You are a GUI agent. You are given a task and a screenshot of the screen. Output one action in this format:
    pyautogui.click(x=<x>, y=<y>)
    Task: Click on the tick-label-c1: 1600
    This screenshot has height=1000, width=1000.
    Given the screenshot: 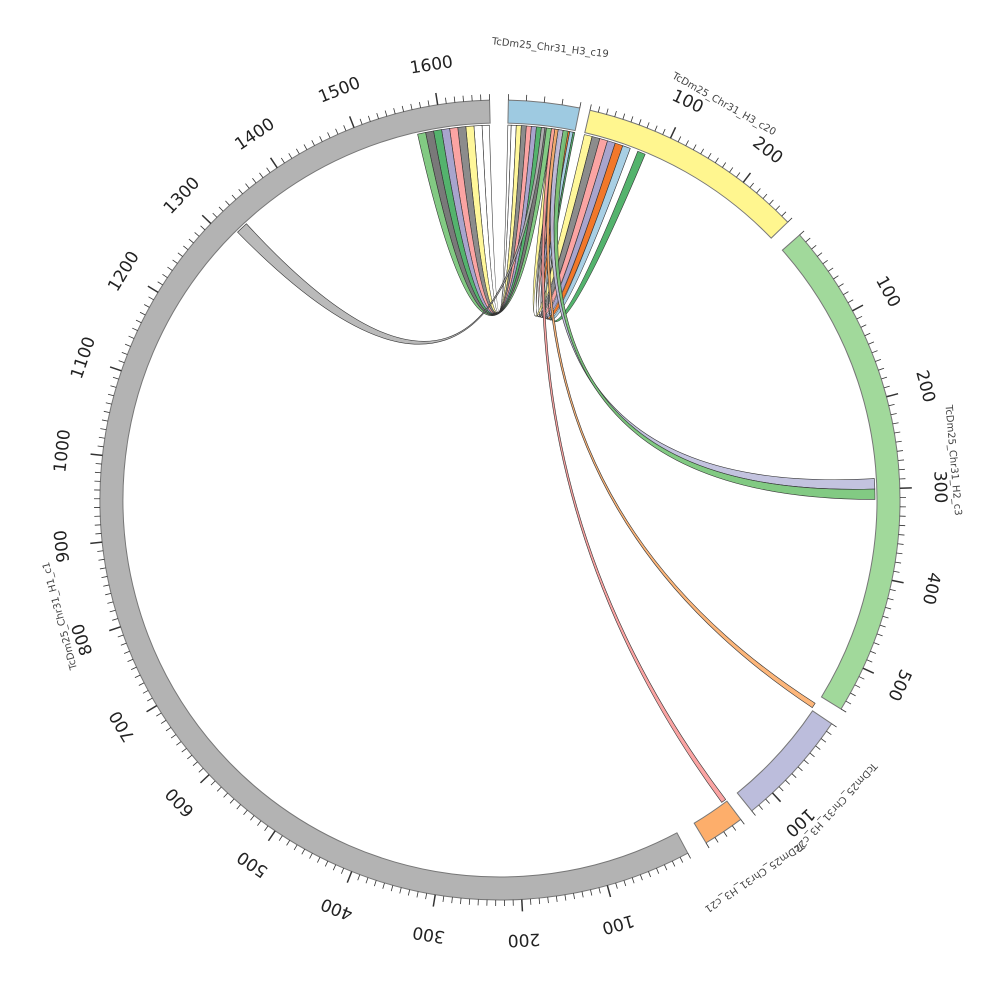 What is the action you would take?
    pyautogui.click(x=432, y=65)
    